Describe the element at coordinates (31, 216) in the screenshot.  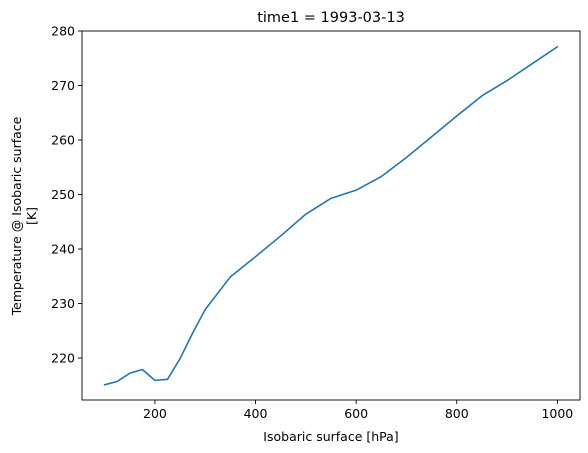
I see `y-axis-label-line-2: [K]` at that location.